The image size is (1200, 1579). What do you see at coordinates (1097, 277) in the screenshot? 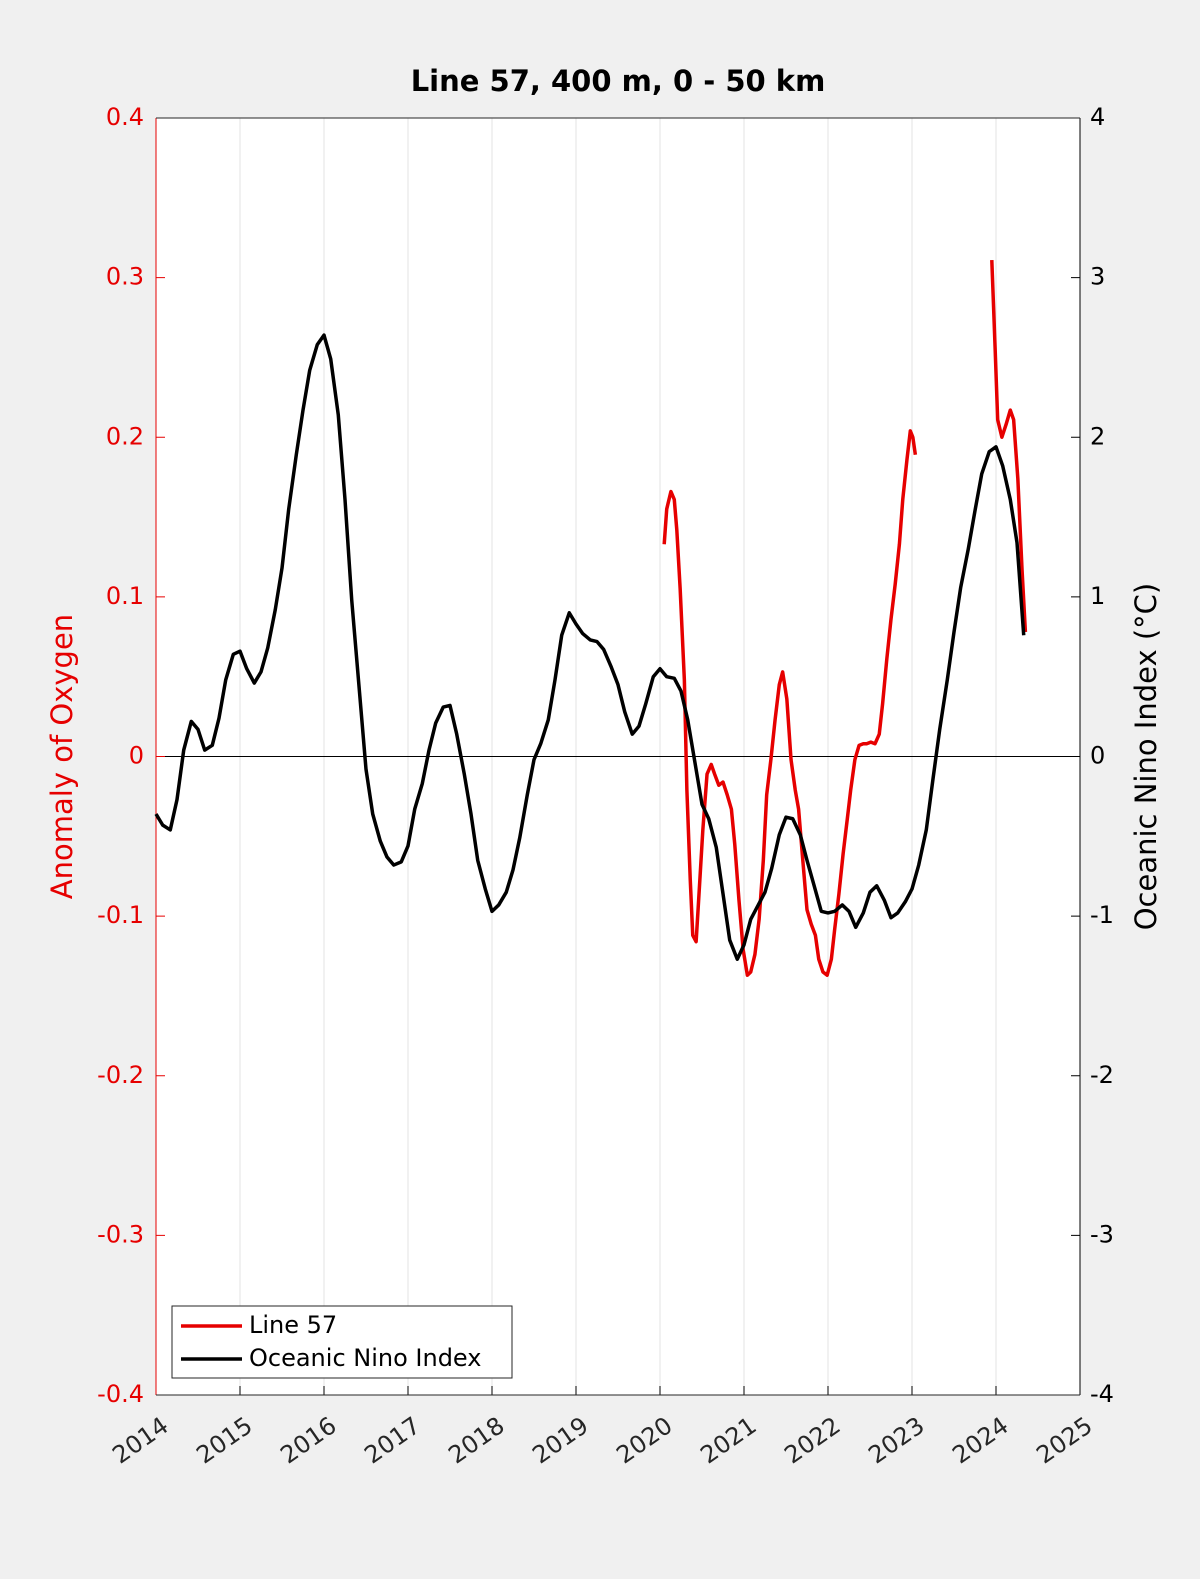
I see `y2-tick-label: 3` at bounding box center [1097, 277].